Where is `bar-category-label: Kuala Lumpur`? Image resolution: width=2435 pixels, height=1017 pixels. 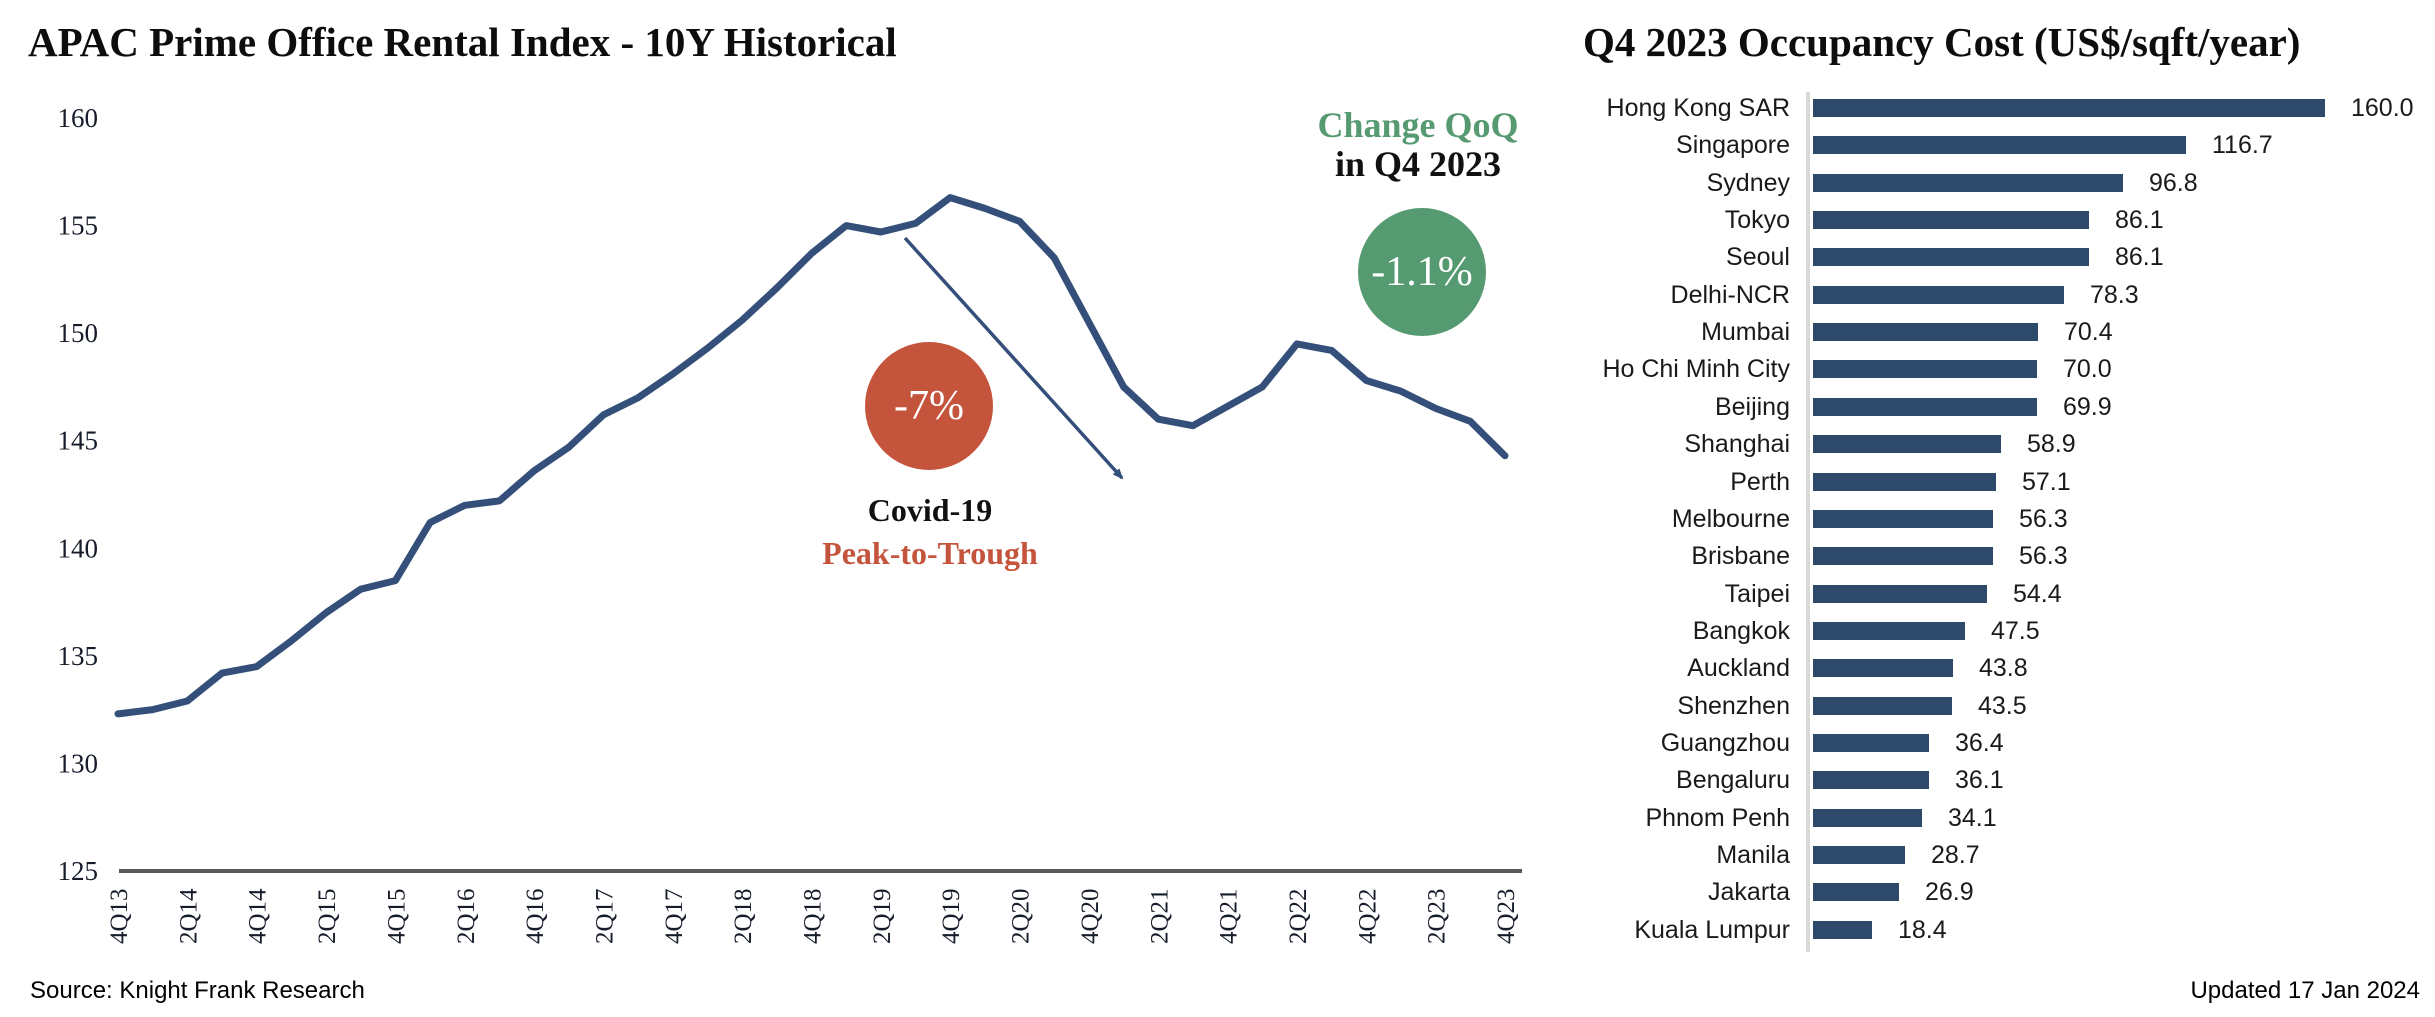
bar-category-label: Kuala Lumpur is located at coordinates (1712, 929).